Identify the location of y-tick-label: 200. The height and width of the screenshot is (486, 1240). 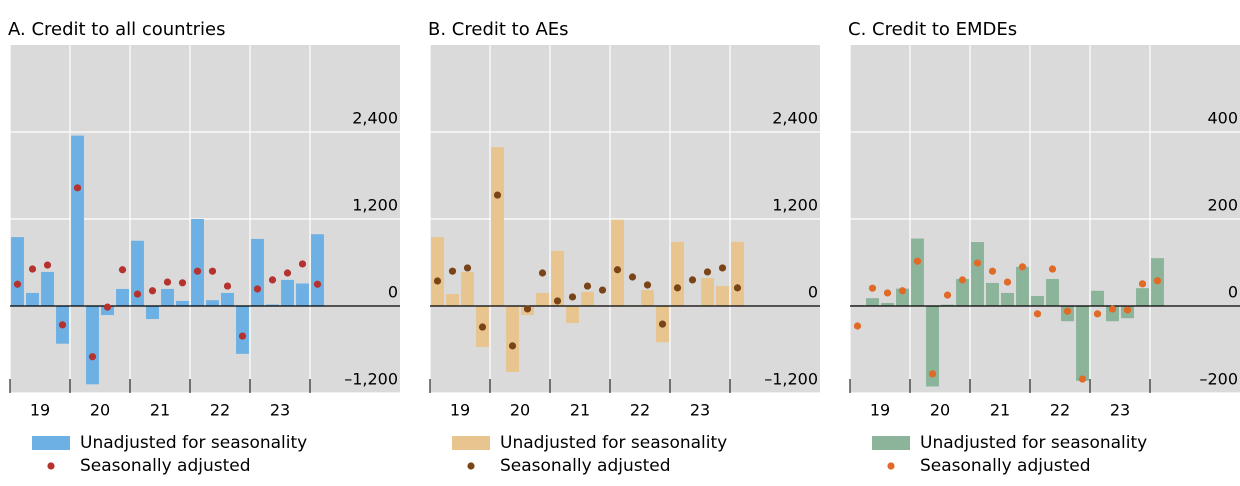
(1222, 205).